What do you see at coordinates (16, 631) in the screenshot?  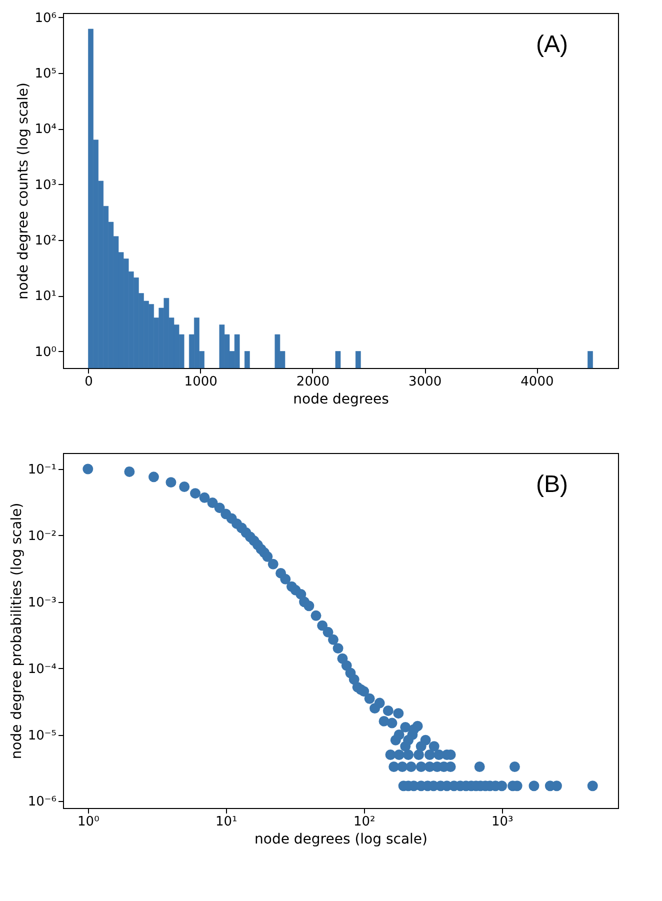 I see `y-axis-title: node degree probabilities (log scale)` at bounding box center [16, 631].